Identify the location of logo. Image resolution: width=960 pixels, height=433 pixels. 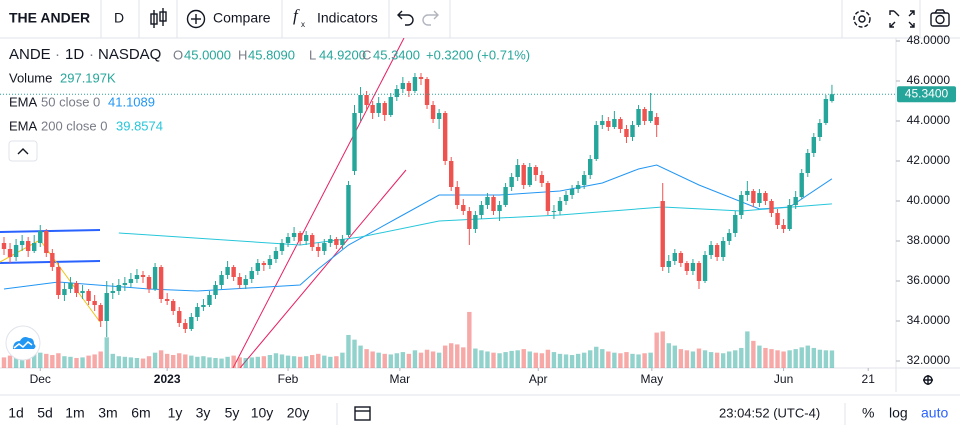
(23, 343).